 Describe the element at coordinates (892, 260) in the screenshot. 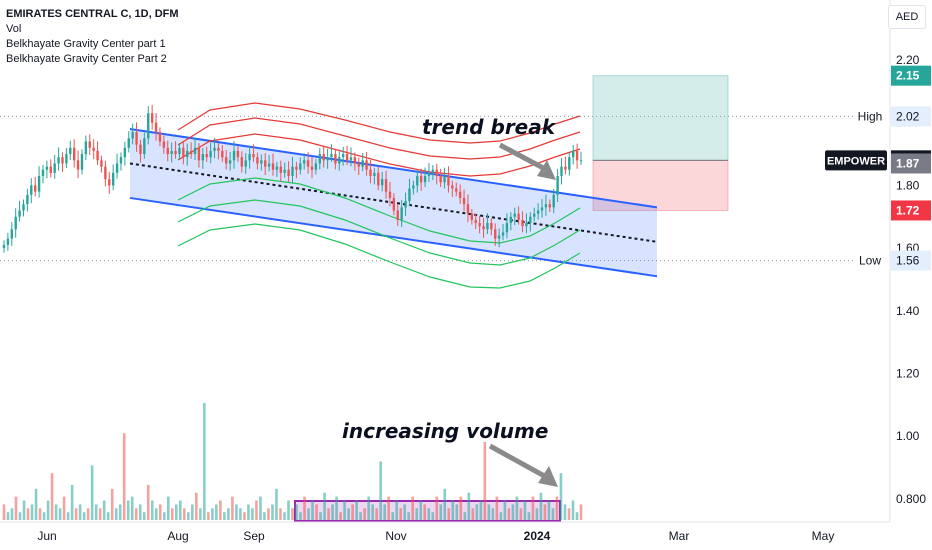

I see `low-label: Low 1.56` at that location.